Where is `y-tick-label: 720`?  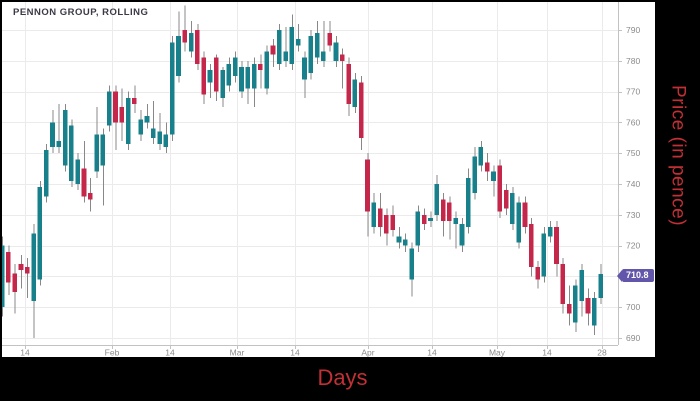 y-tick-label: 720 is located at coordinates (633, 246).